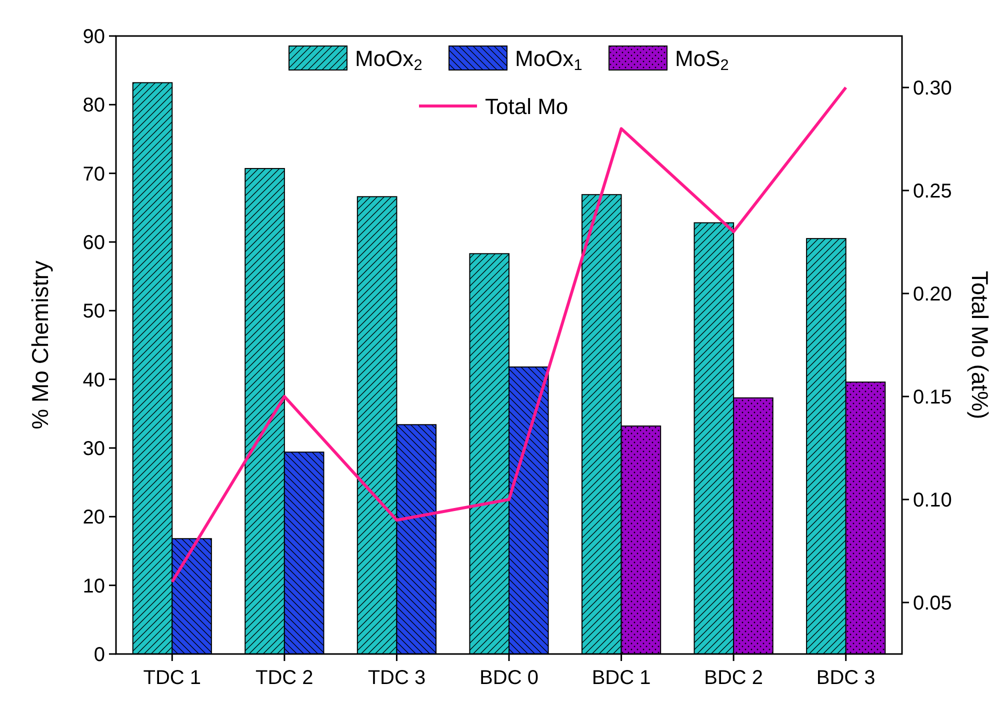 The image size is (998, 713). Describe the element at coordinates (397, 678) in the screenshot. I see `x-tick-label: TDC 3` at that location.